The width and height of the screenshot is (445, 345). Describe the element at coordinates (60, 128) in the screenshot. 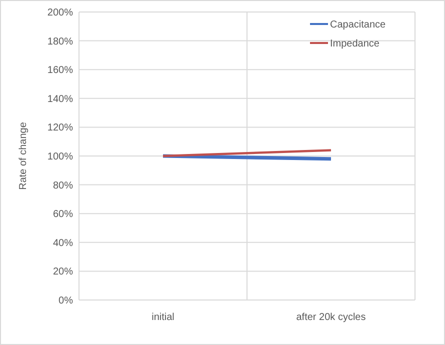

I see `y-tick-label: 120%` at that location.